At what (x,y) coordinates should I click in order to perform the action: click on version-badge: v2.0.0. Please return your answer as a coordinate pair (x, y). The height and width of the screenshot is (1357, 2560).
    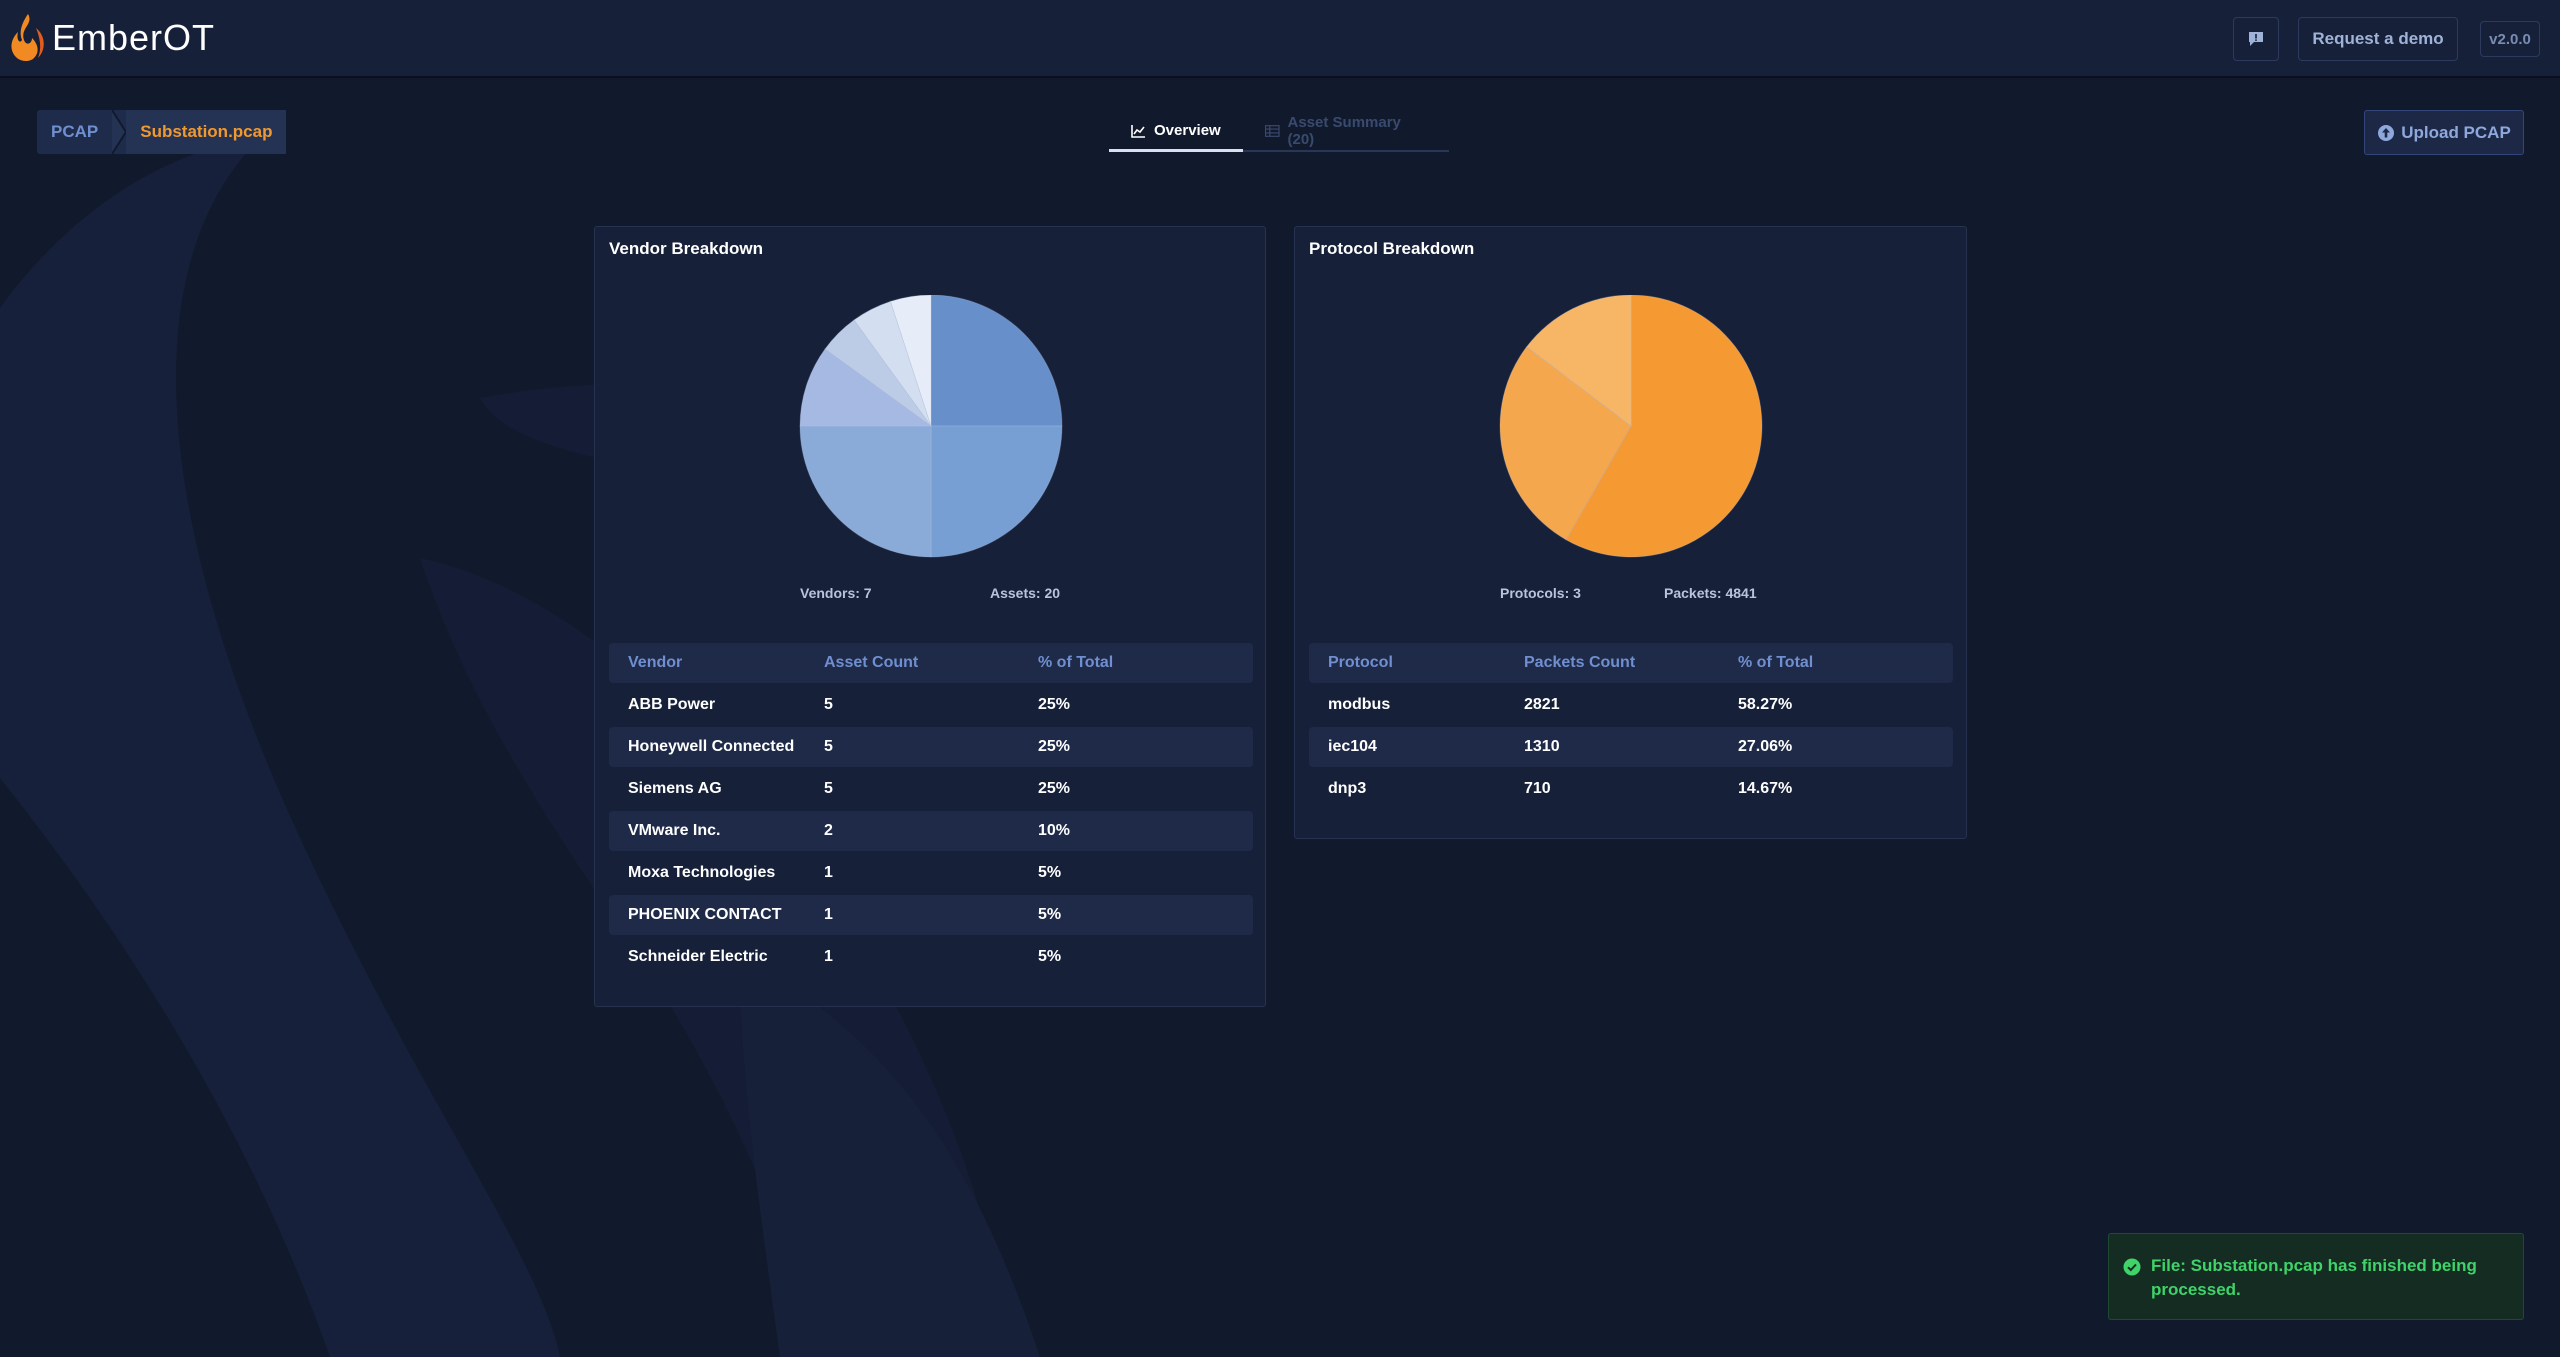
    Looking at the image, I should click on (2510, 39).